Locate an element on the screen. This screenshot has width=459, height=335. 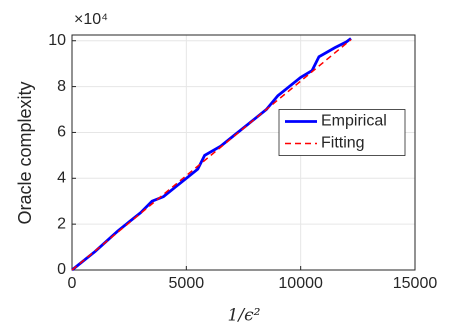
x-axis-label: 1/ϵ² is located at coordinates (244, 316).